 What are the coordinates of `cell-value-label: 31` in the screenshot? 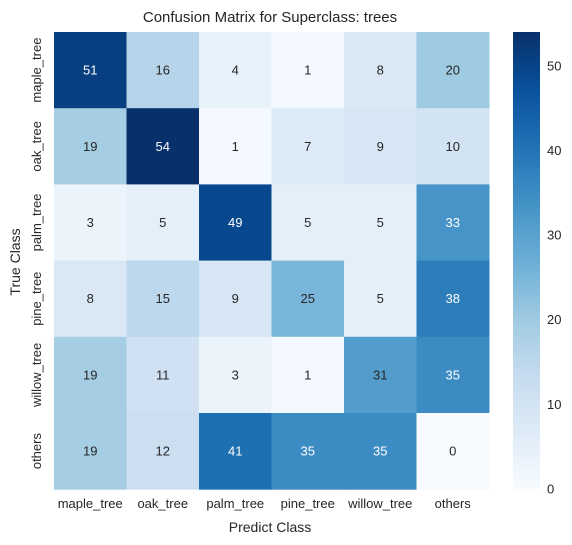 It's located at (380, 374).